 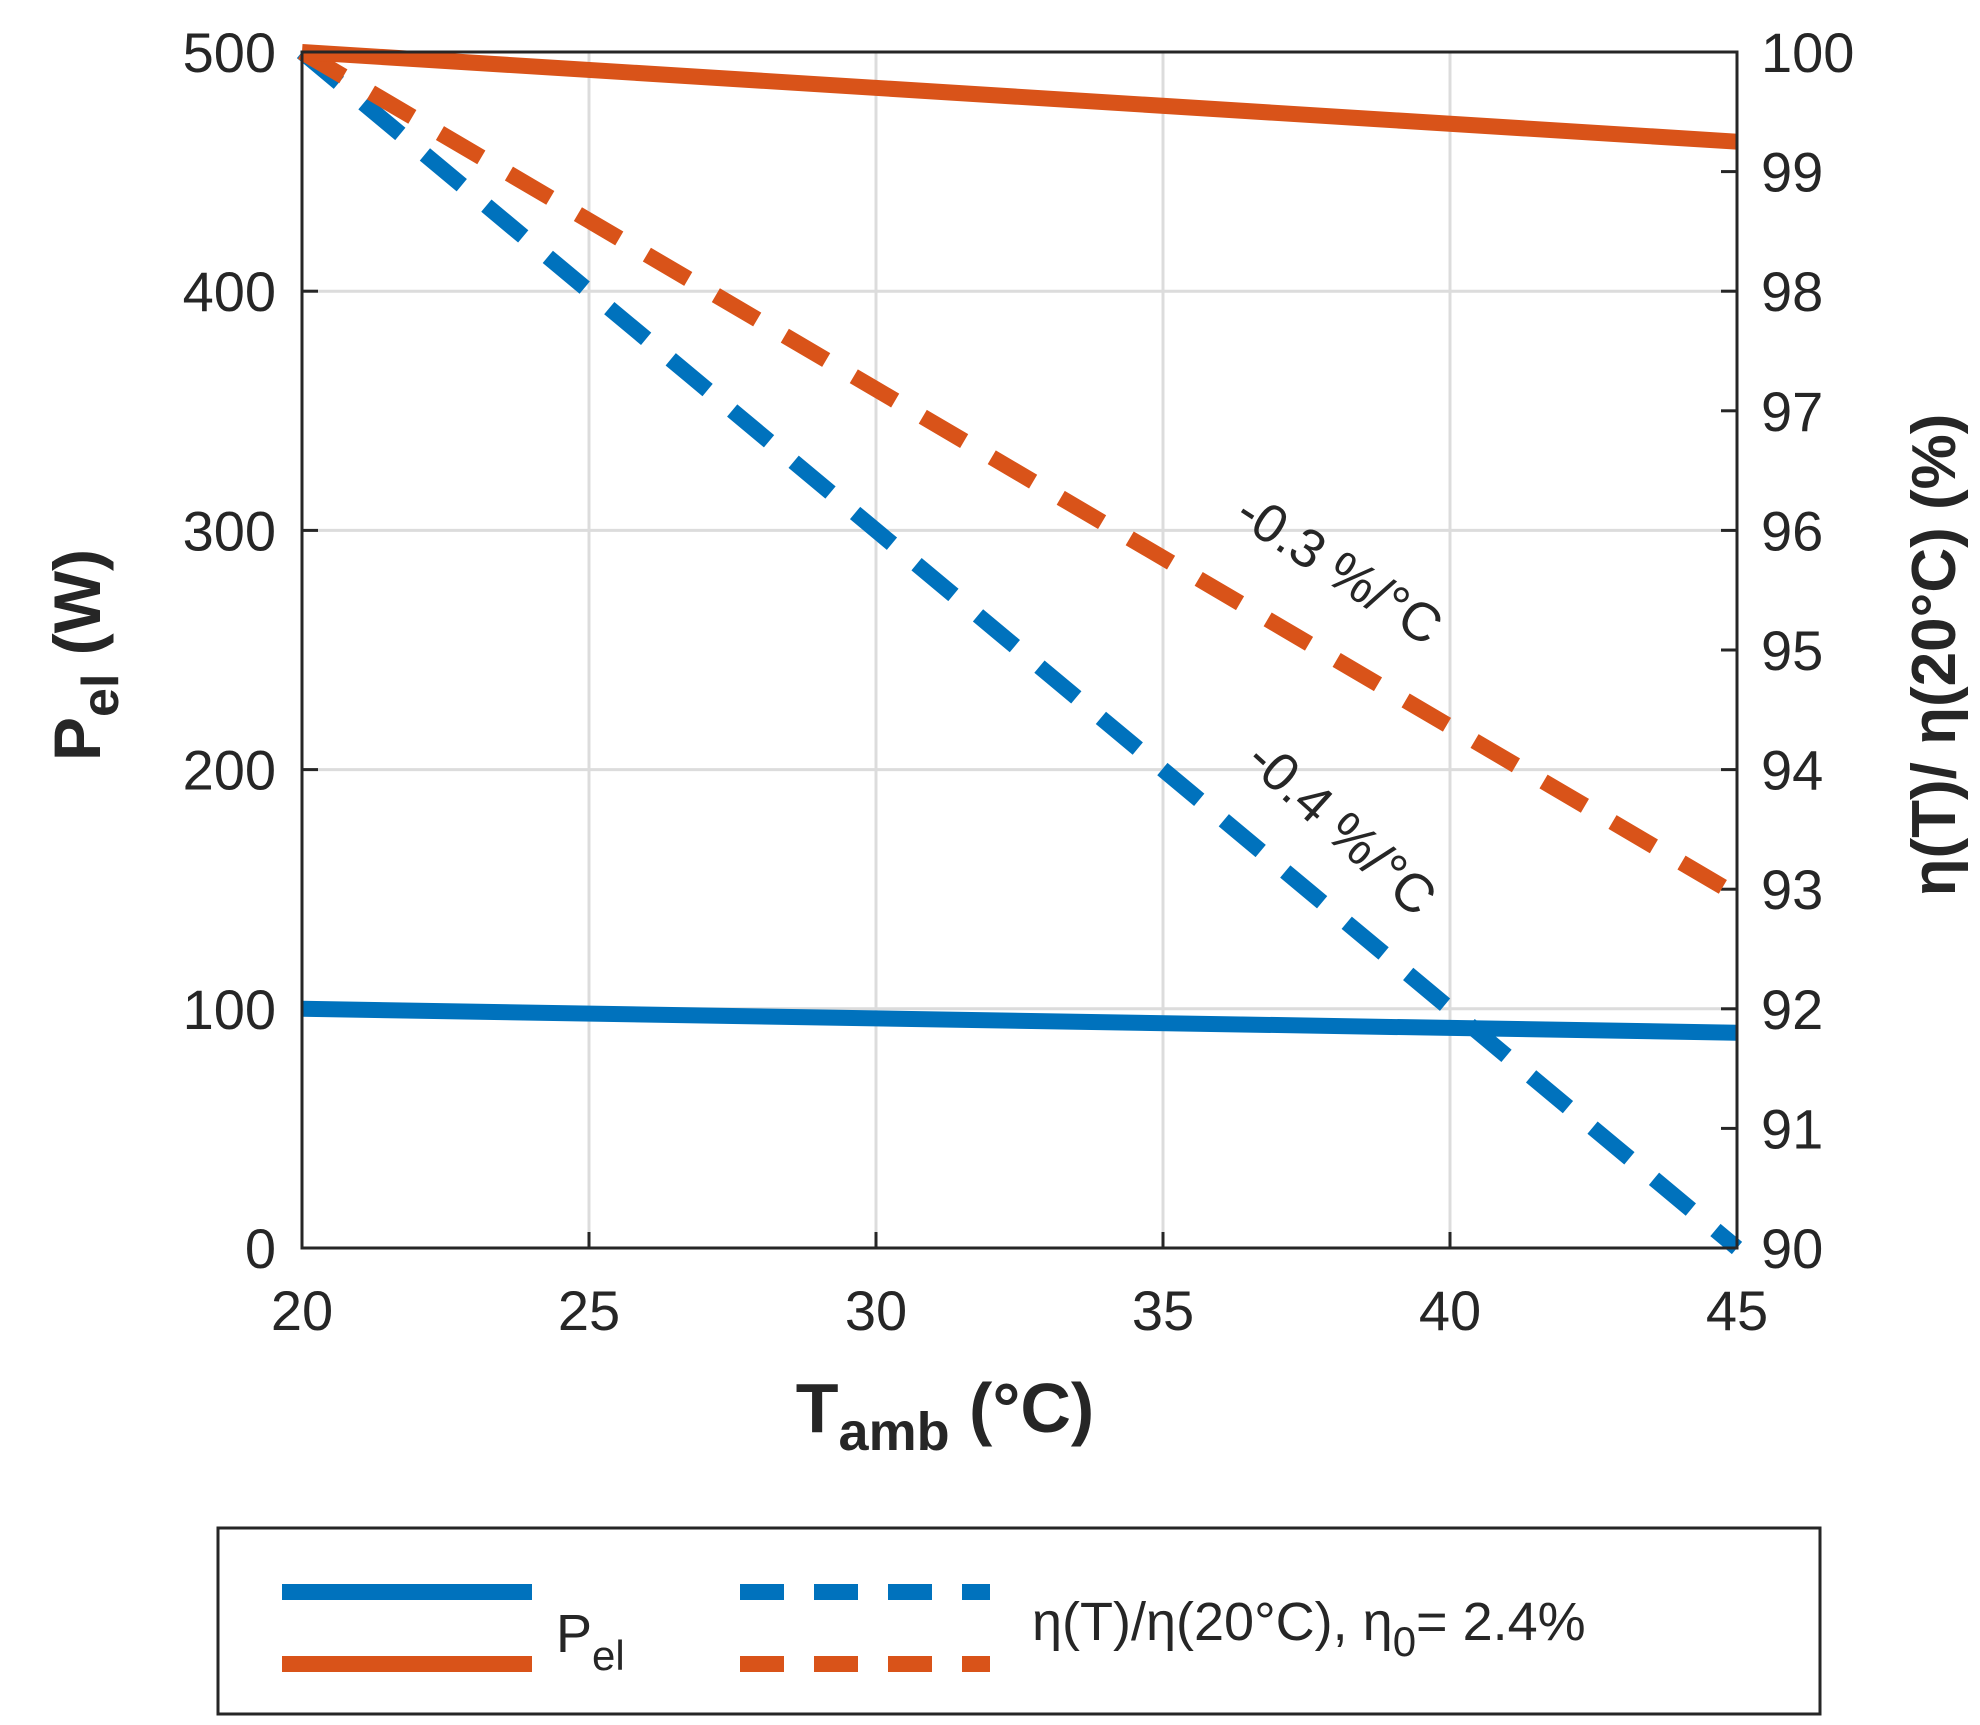 What do you see at coordinates (574, 1634) in the screenshot?
I see `legend-label-pel-main: P` at bounding box center [574, 1634].